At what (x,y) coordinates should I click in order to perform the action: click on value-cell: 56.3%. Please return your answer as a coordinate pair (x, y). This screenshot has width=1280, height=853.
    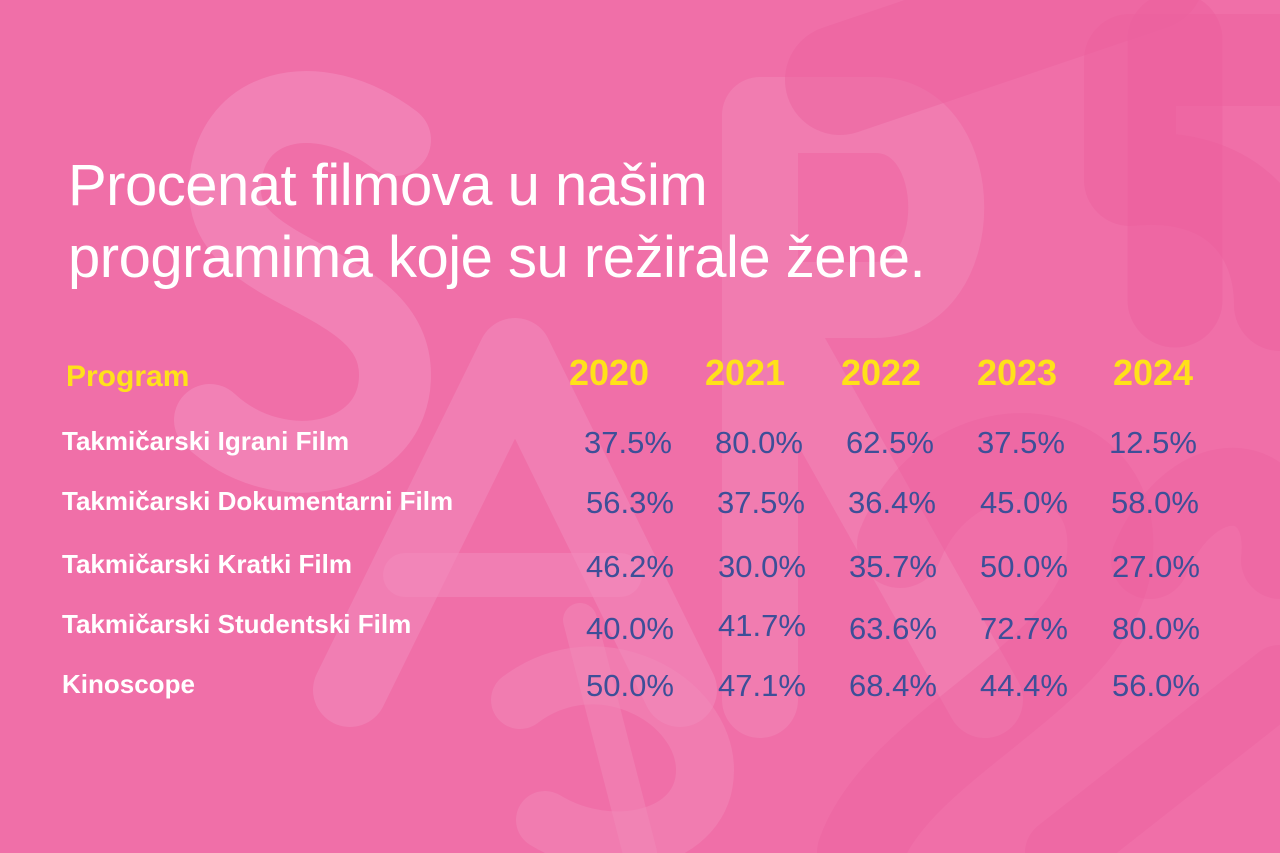
    Looking at the image, I should click on (630, 502).